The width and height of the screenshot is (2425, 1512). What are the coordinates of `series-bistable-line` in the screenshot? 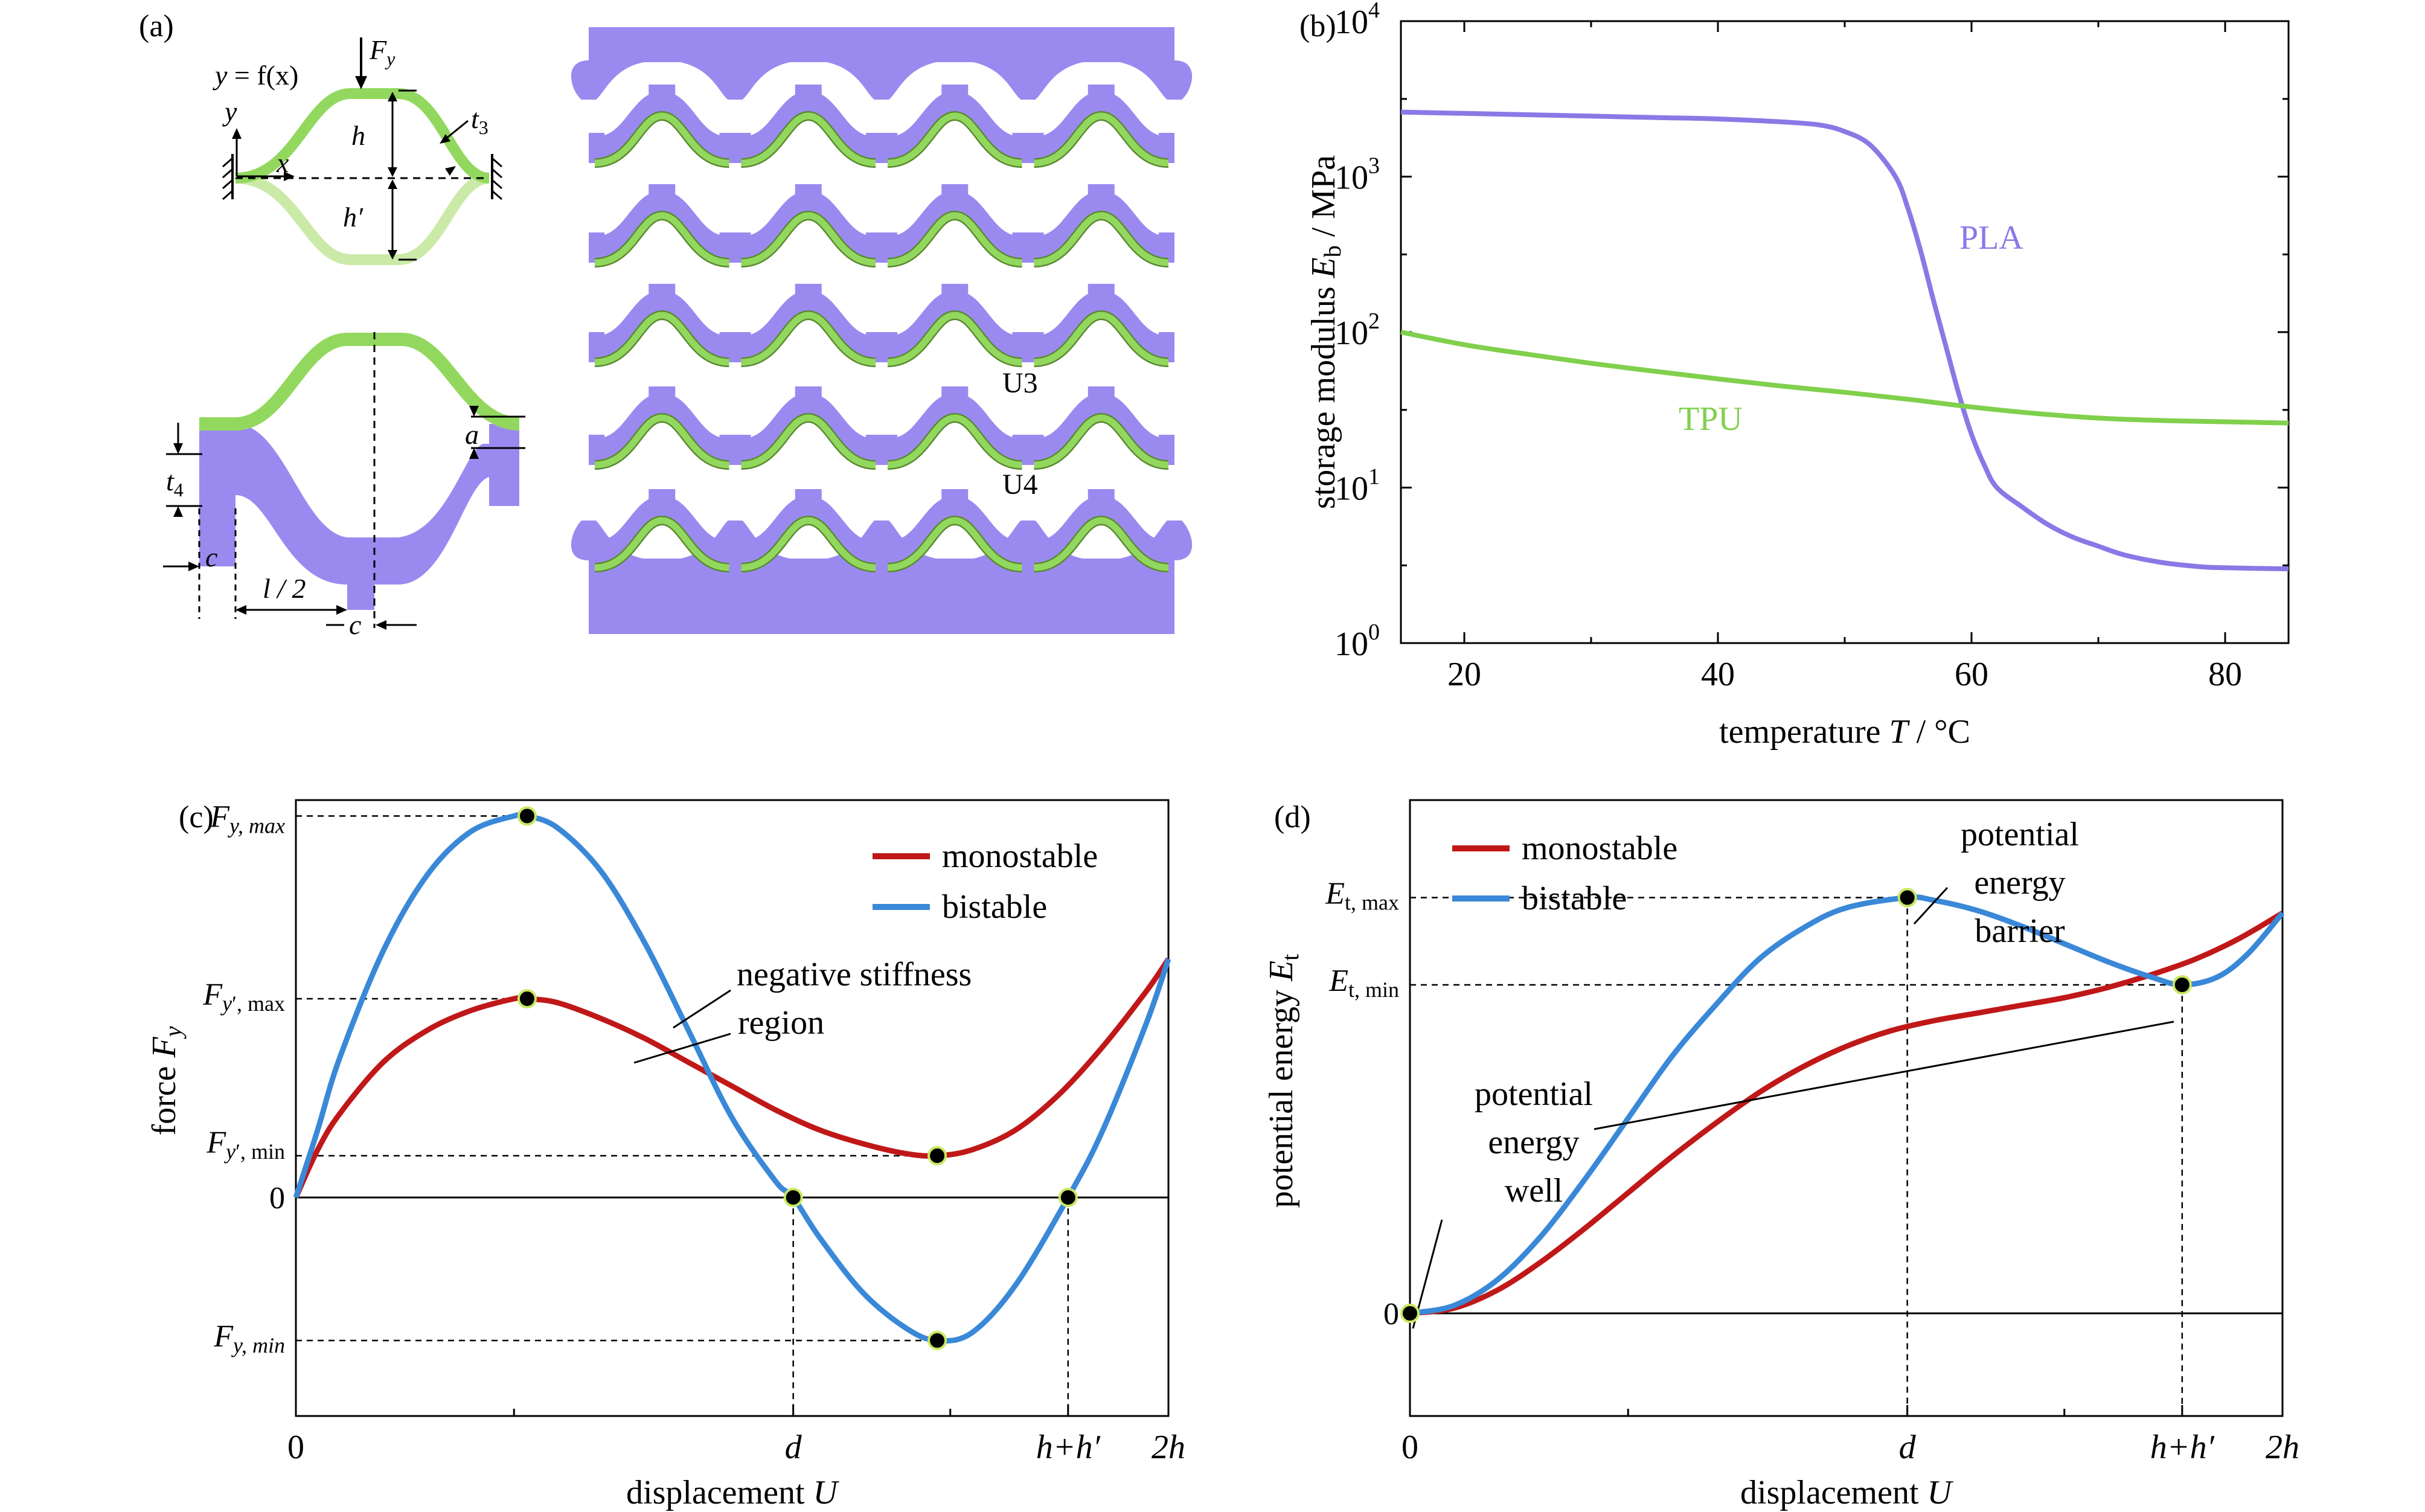 It's located at (732, 1077).